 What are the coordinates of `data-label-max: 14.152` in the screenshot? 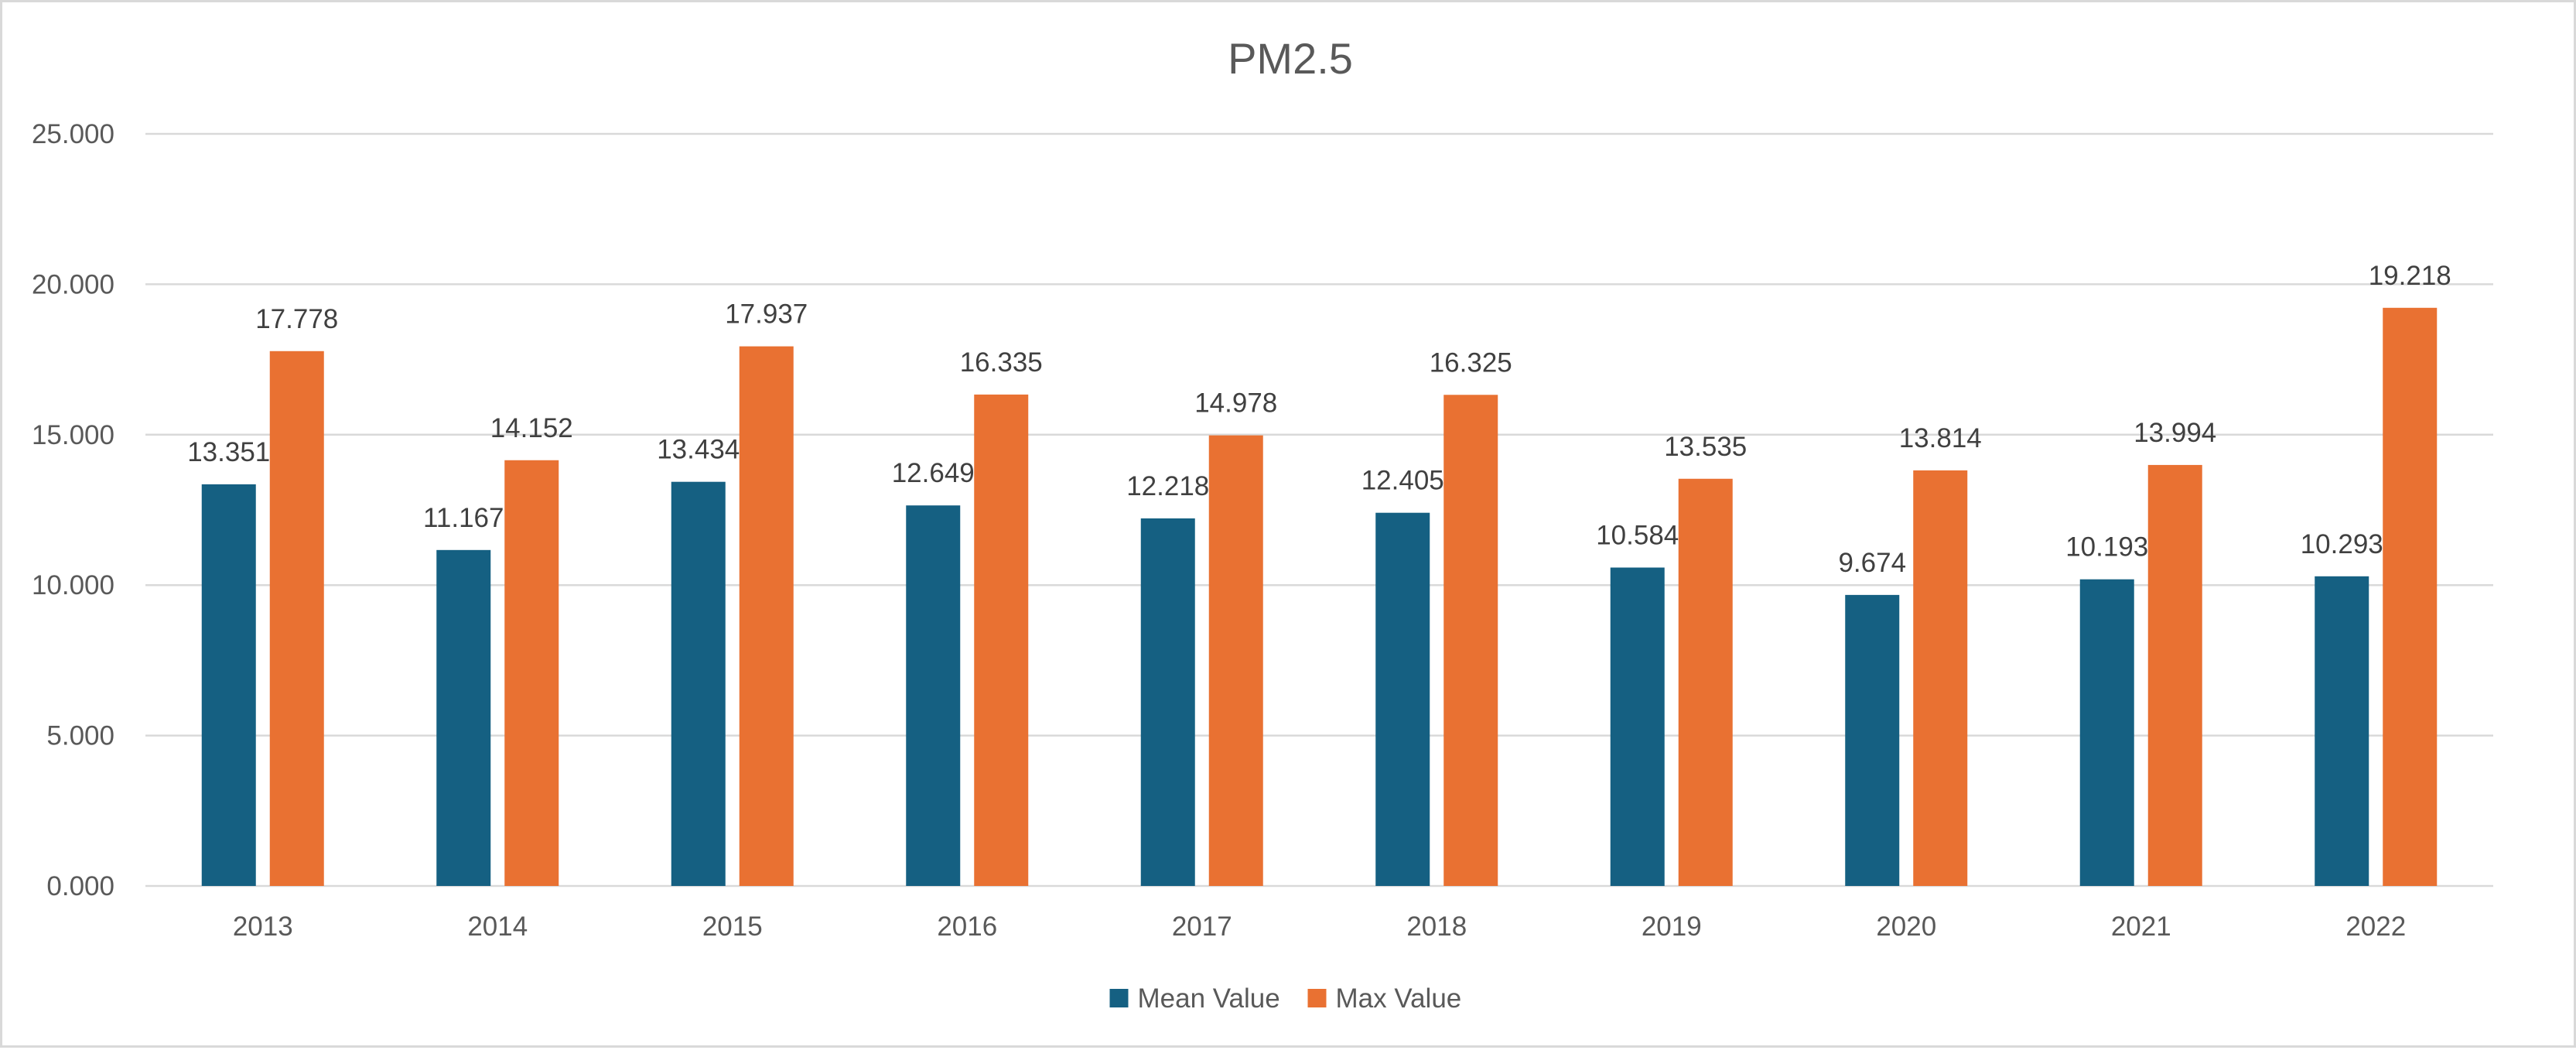 It's located at (531, 428).